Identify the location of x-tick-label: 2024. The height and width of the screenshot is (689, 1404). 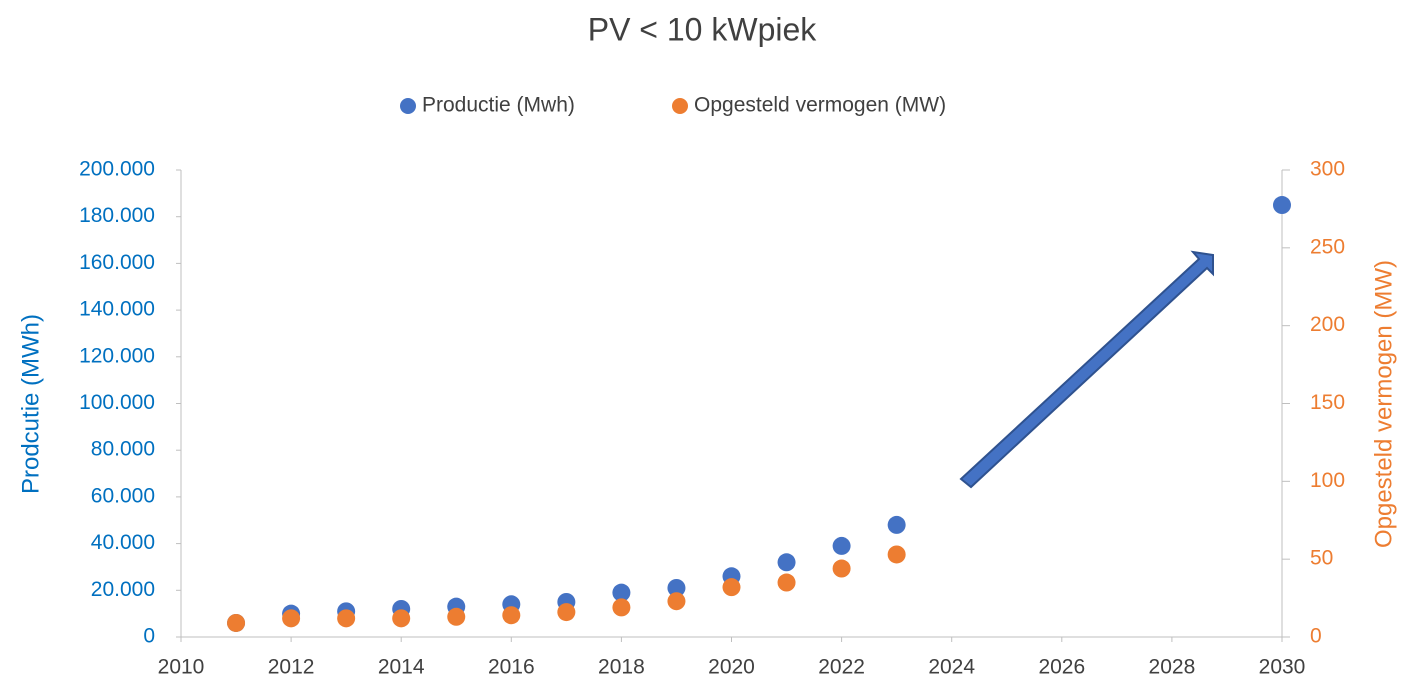
(951, 667).